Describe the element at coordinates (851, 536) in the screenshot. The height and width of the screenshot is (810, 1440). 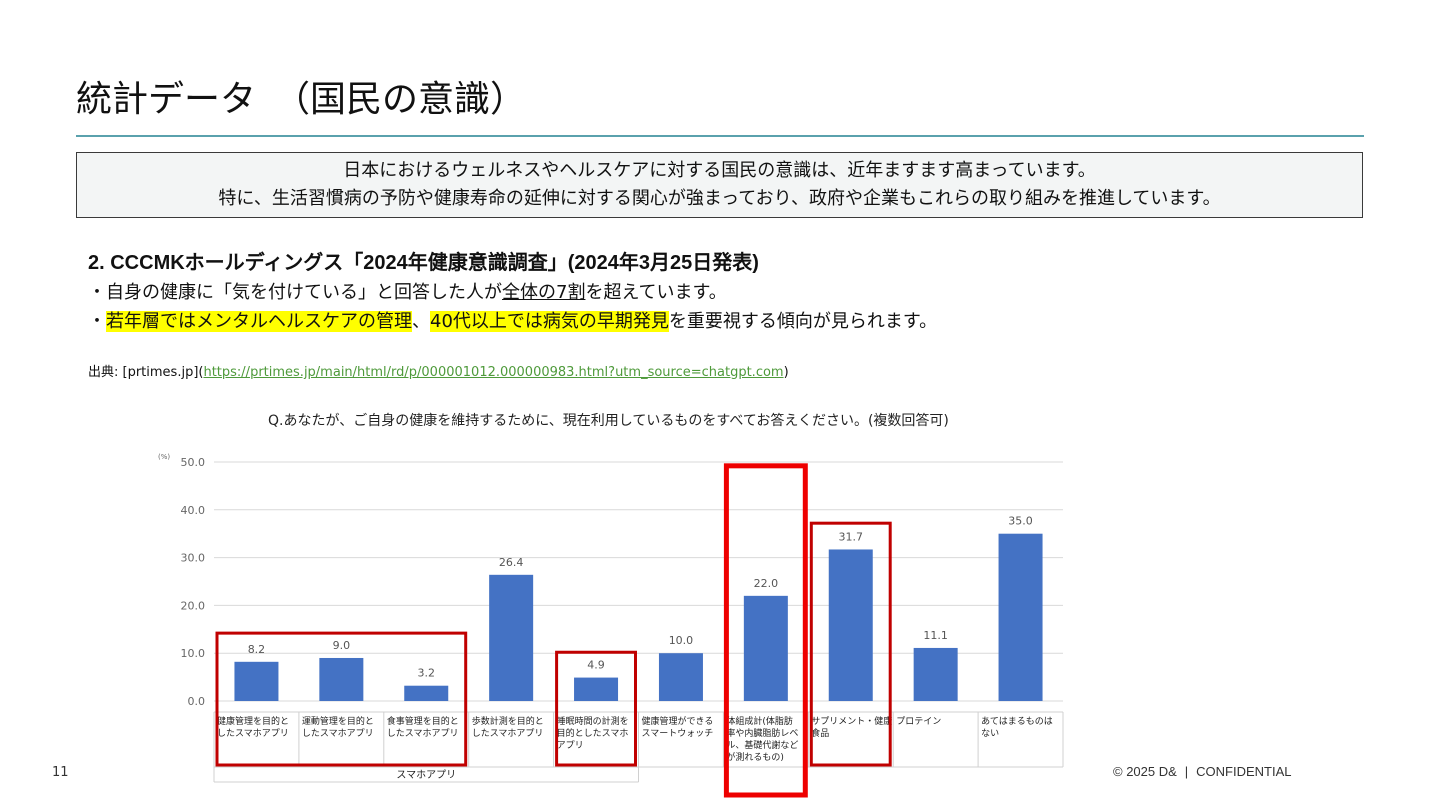
I see `data-label: 31.7` at that location.